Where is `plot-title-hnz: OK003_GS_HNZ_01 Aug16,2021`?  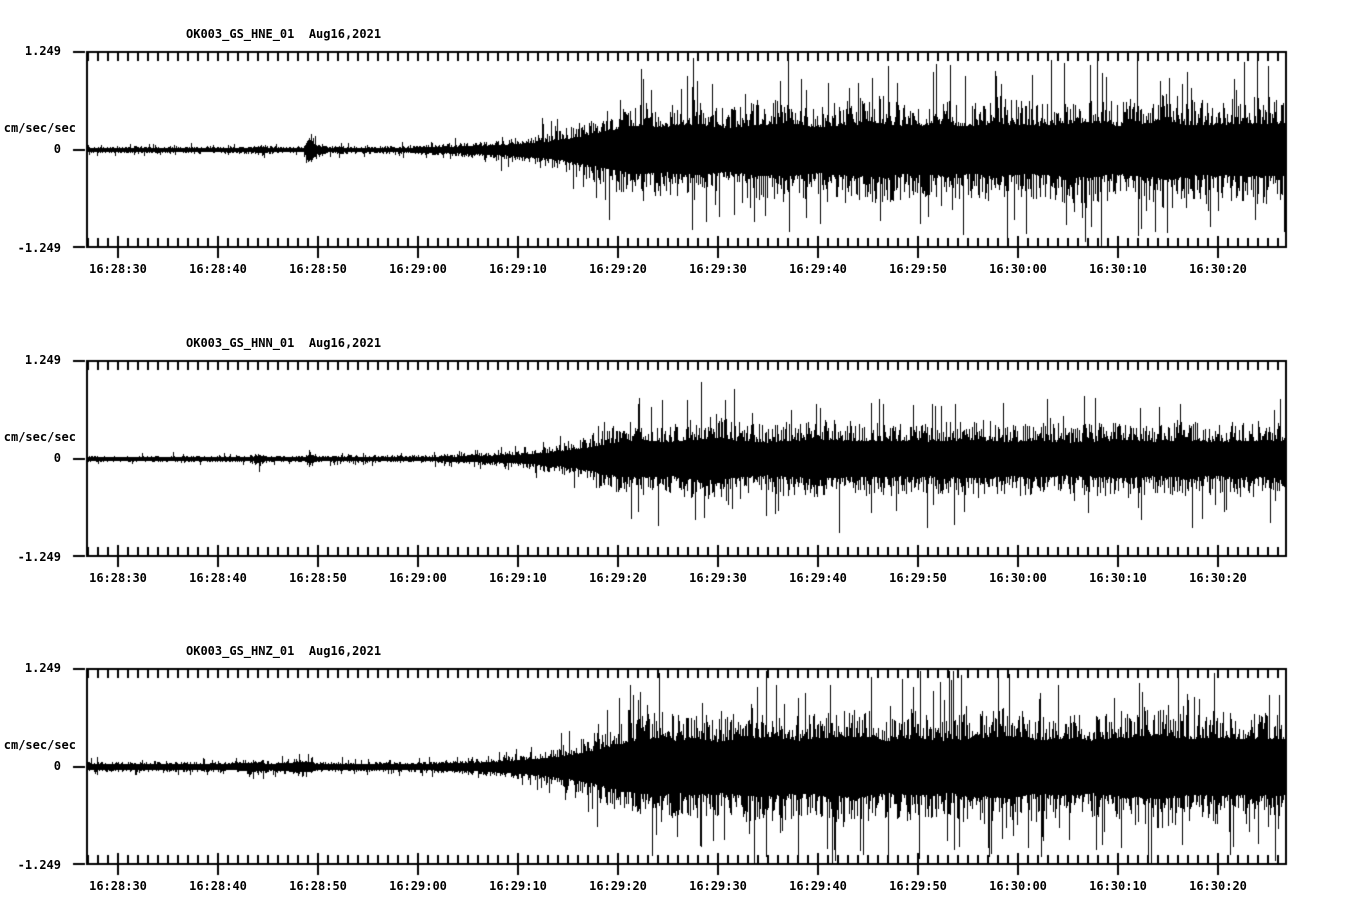
plot-title-hnz: OK003_GS_HNZ_01 Aug16,2021 is located at coordinates (284, 651).